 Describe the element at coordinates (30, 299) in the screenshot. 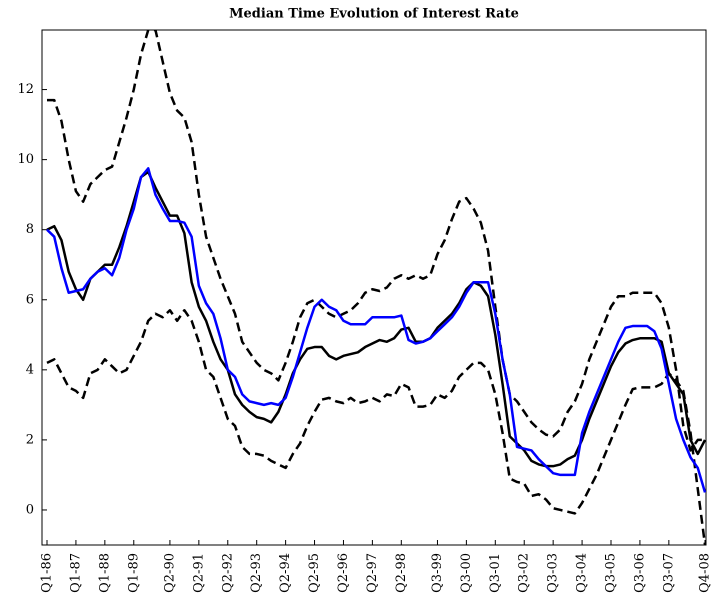

I see `y-tick-label: 6` at that location.